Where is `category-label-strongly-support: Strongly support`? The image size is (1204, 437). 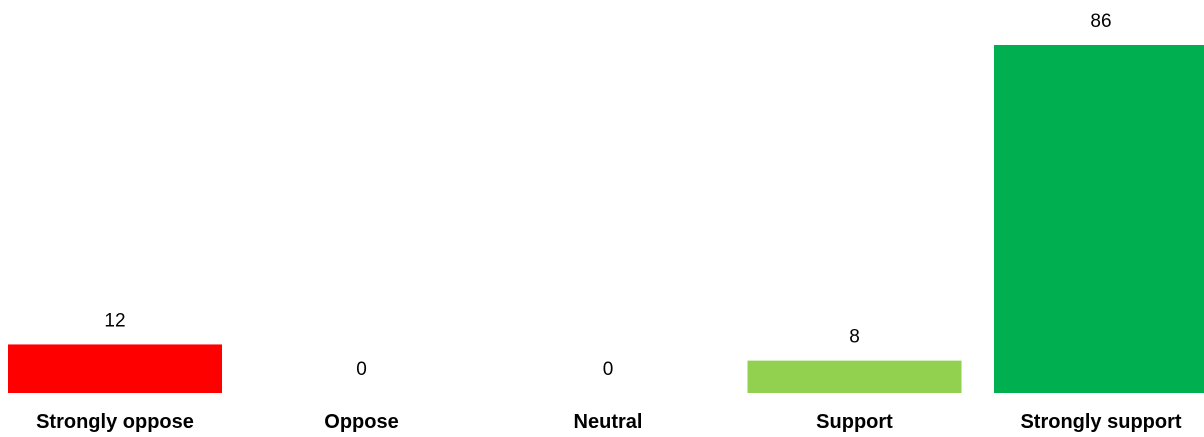 category-label-strongly-support: Strongly support is located at coordinates (1100, 422).